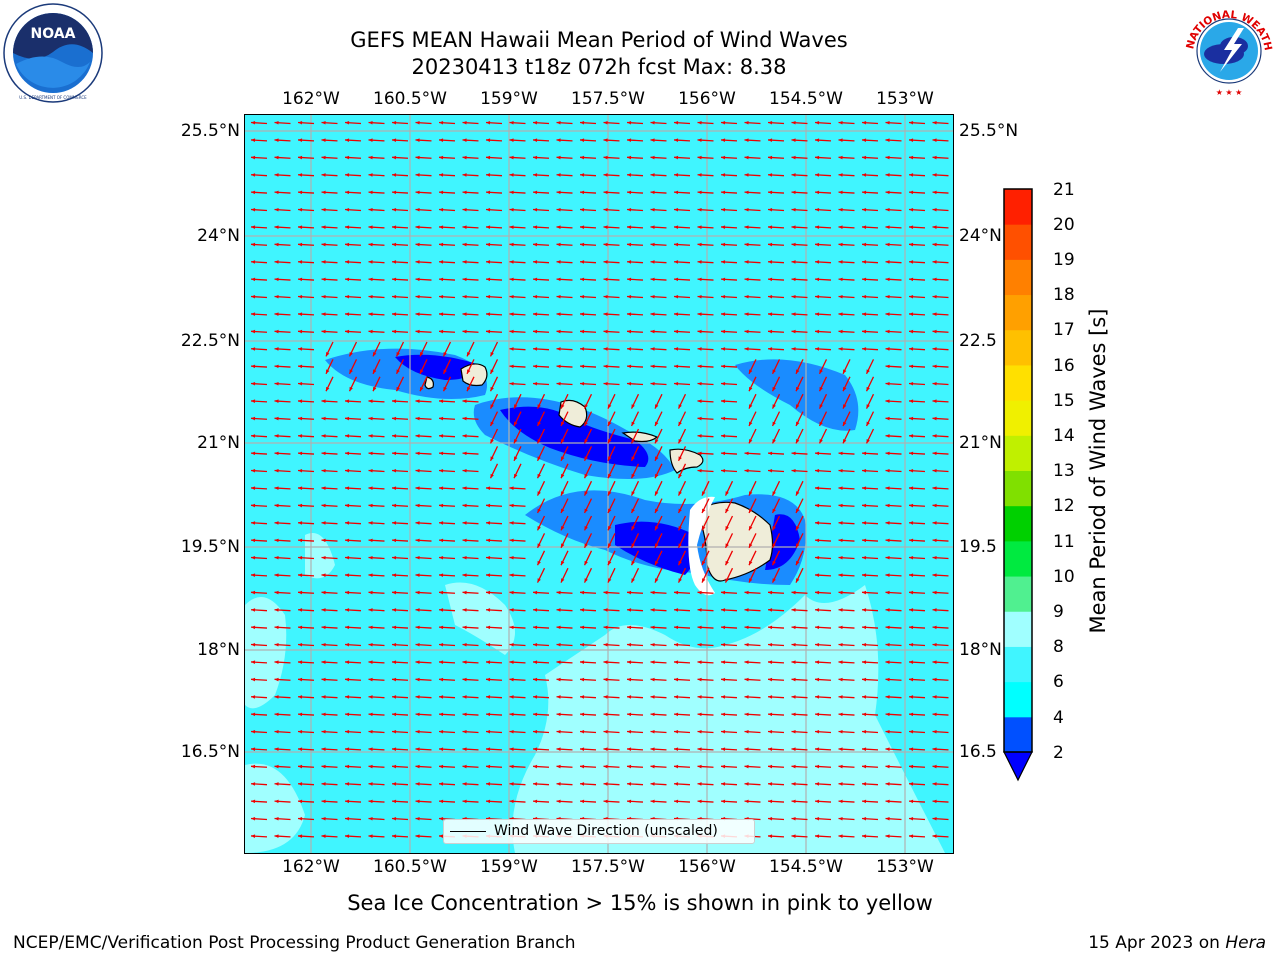 This screenshot has height=960, width=1280. I want to click on footer-host: Hera, so click(1245, 943).